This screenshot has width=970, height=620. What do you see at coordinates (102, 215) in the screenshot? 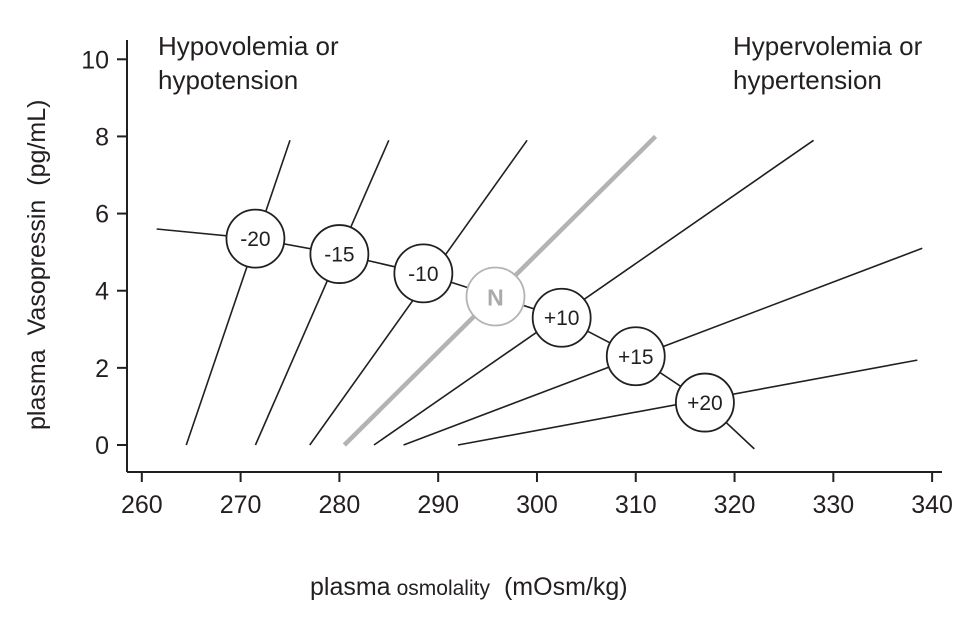
I see `y-tick-label: 6` at bounding box center [102, 215].